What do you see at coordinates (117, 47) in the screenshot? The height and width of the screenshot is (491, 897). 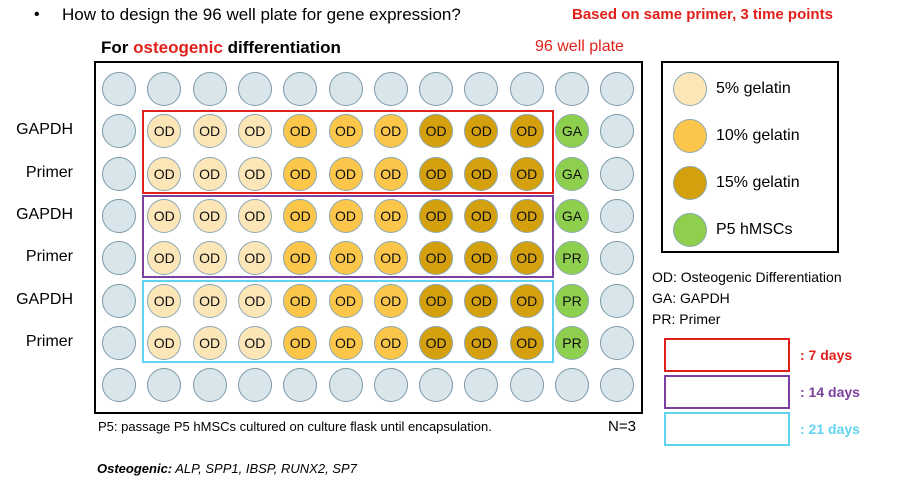 I see `plate-title-prefix: For` at bounding box center [117, 47].